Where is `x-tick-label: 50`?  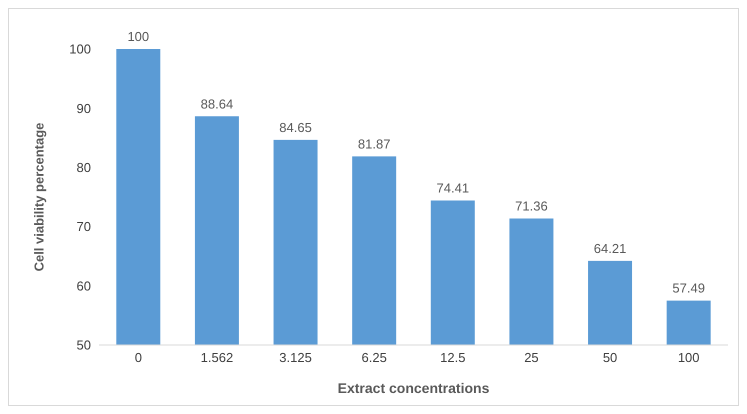 x-tick-label: 50 is located at coordinates (610, 358).